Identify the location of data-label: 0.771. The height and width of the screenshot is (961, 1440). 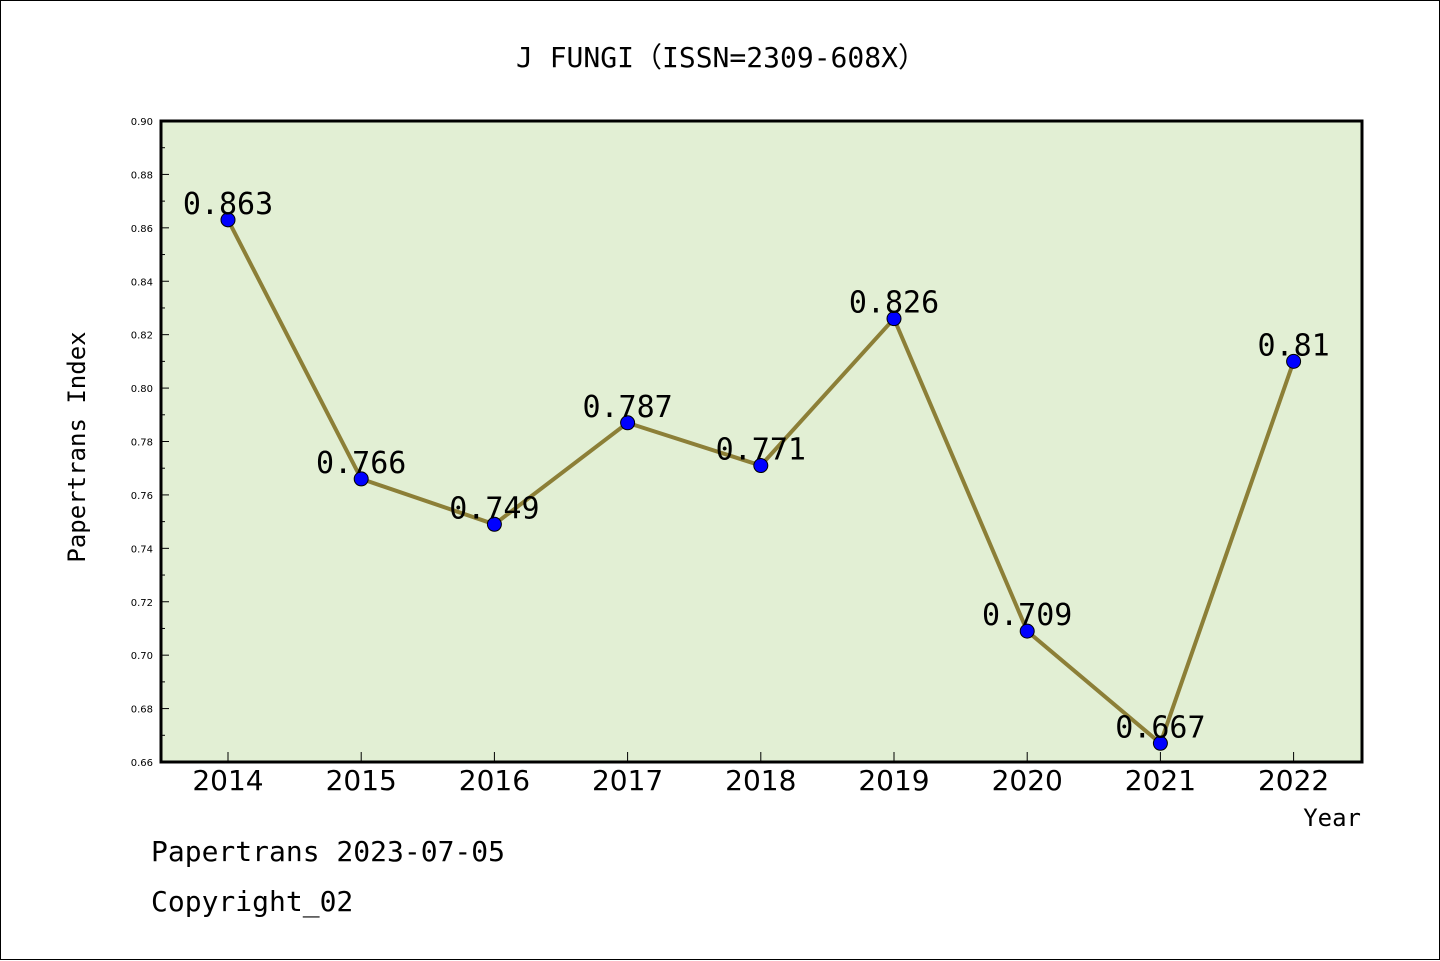
(761, 450).